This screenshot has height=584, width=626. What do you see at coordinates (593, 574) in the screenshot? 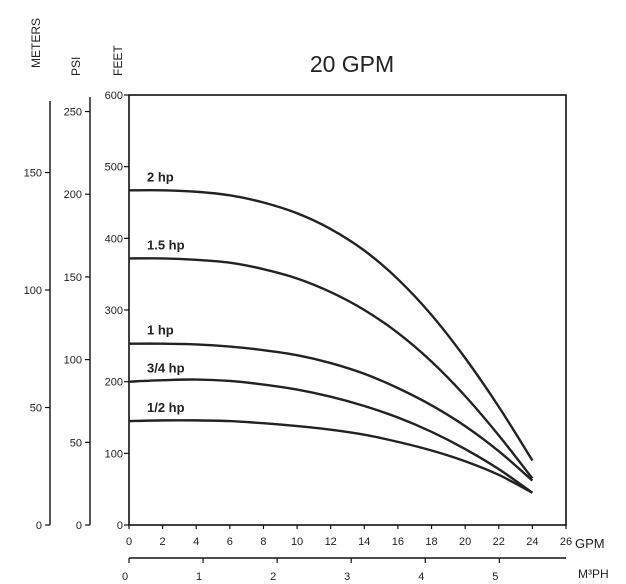
I see `m3ph-axis-label: M³PH` at bounding box center [593, 574].